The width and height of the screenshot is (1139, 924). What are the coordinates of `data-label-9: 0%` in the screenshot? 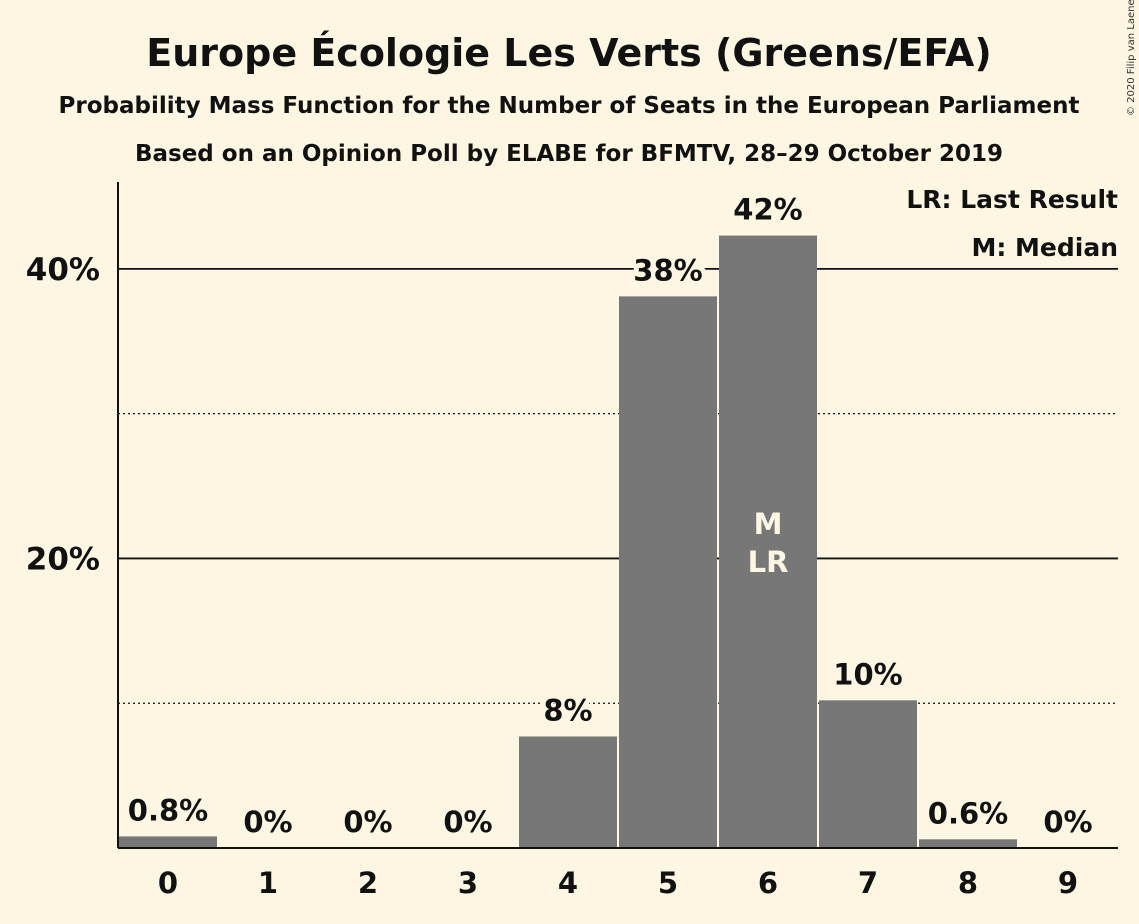 It's located at (1067, 822).